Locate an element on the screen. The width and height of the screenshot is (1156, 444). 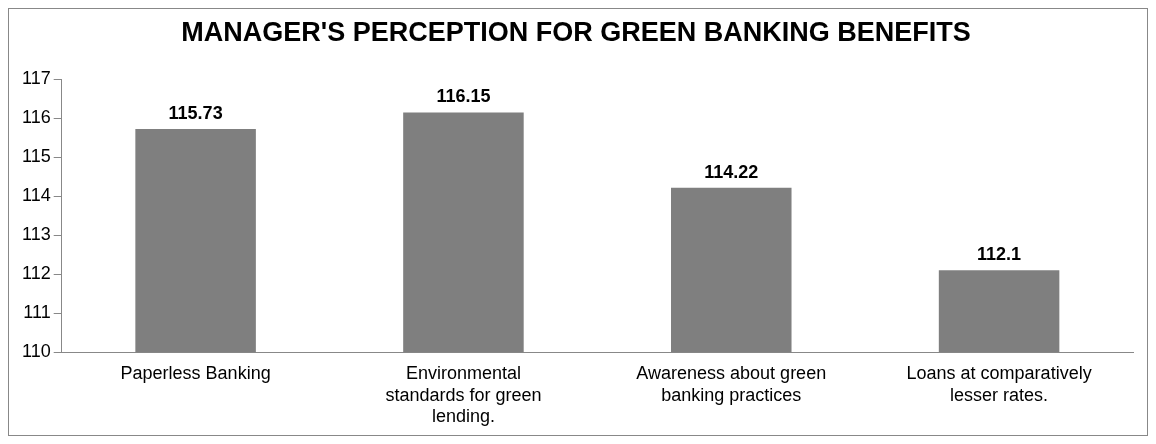
data-label: 116.15 is located at coordinates (463, 96).